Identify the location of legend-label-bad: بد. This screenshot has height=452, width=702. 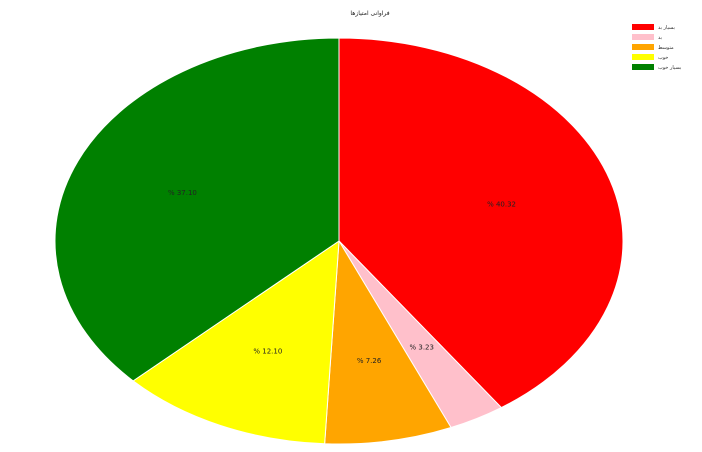
(660, 38).